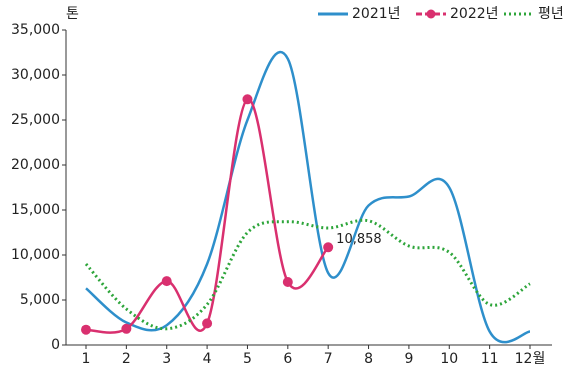 This screenshot has height=369, width=574. I want to click on y-tick-label: 30,000, so click(35, 75).